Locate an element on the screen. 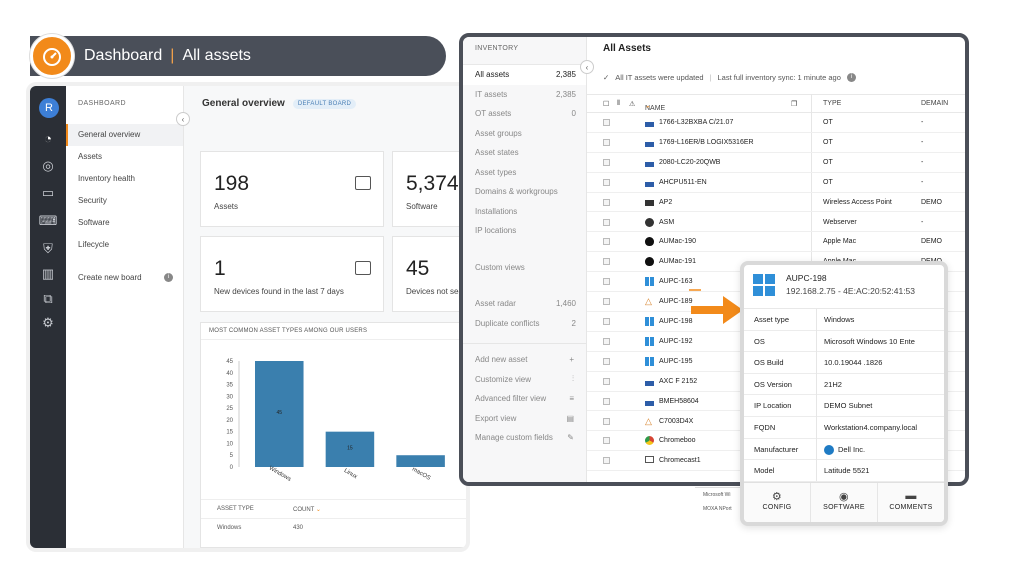 This screenshot has height=587, width=1012. col-type: TYPE is located at coordinates (832, 103).